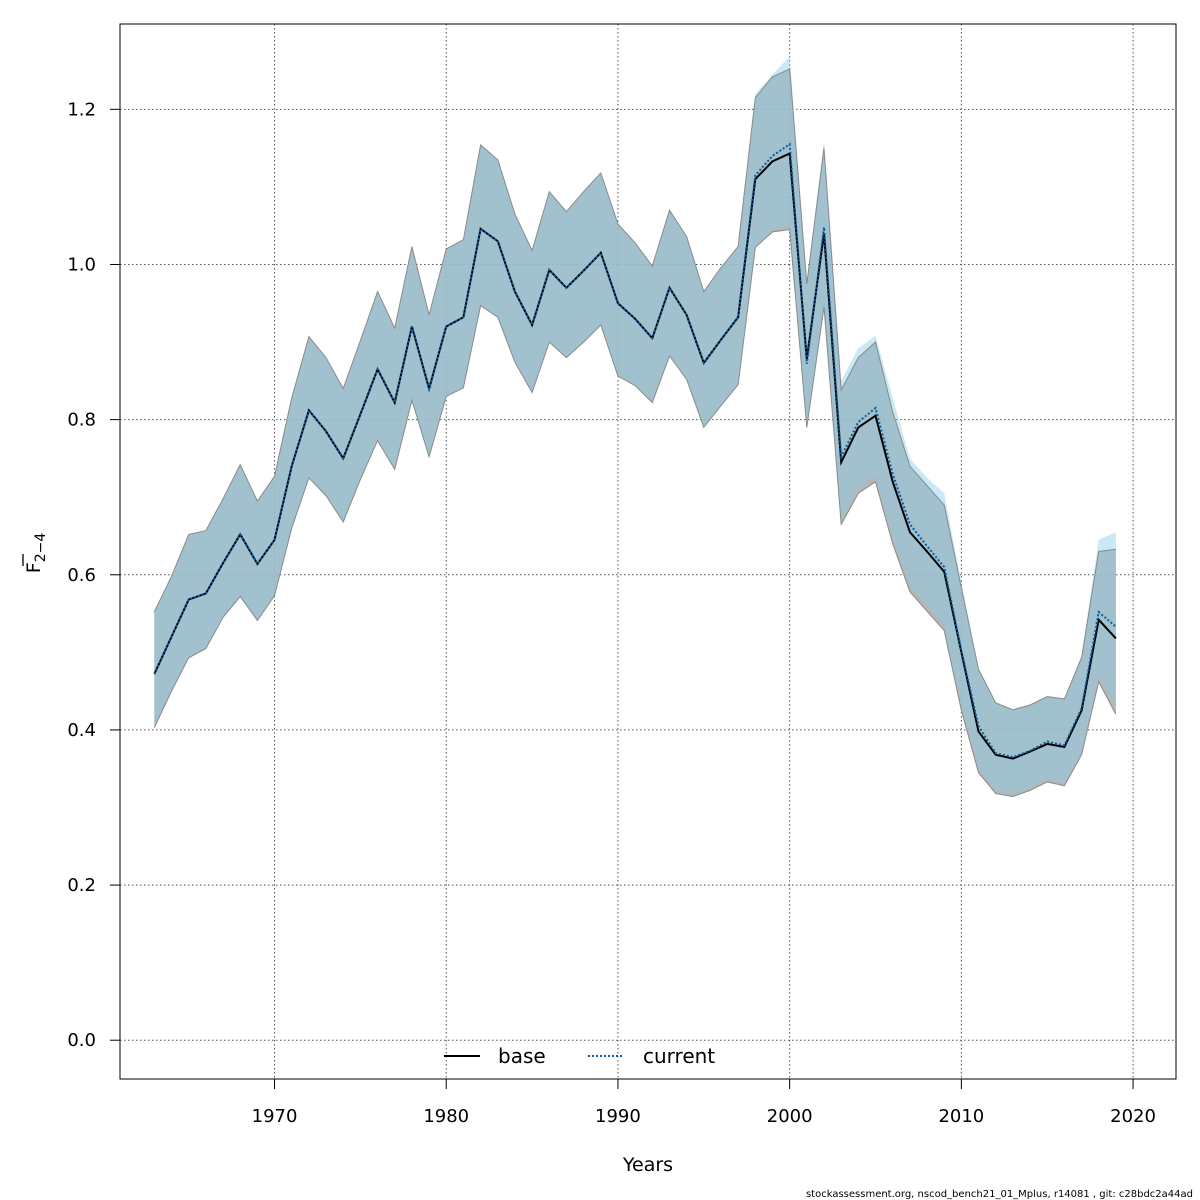 The image size is (1200, 1200). I want to click on y-tick-label-5: 1.0, so click(81, 264).